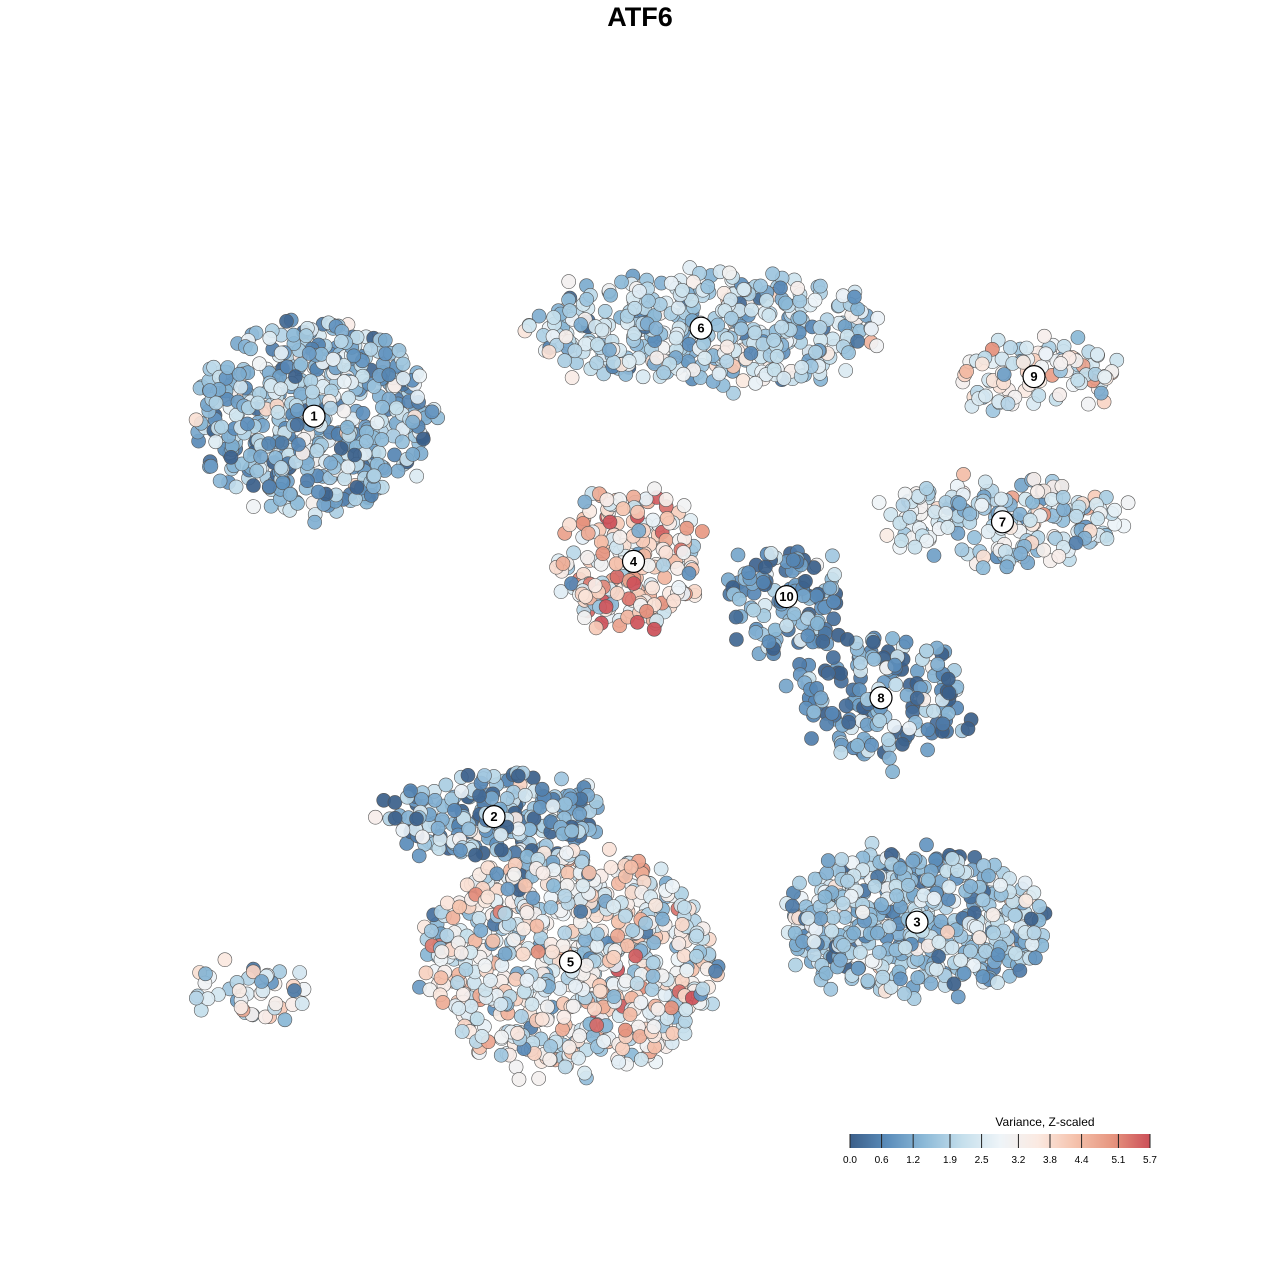  Describe the element at coordinates (881, 698) in the screenshot. I see `cluster-label: 8` at that location.